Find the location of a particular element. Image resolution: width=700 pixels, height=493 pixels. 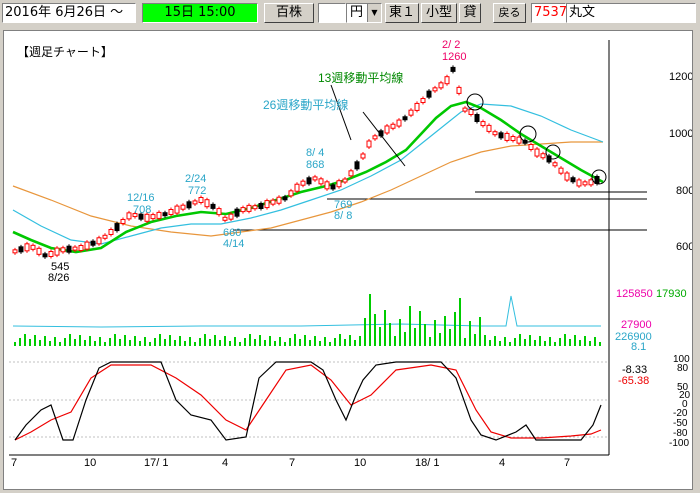

stock-code-field: 7537 is located at coordinates (549, 13).